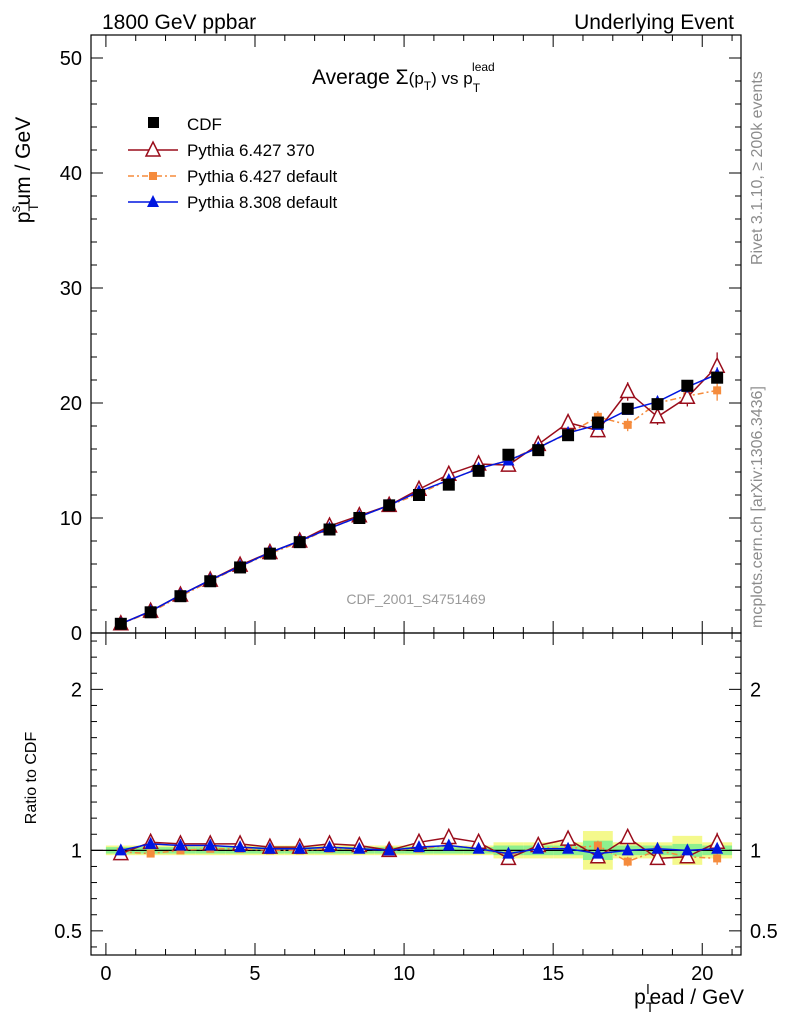  I want to click on legend-marker-pythia8-default, so click(153, 201).